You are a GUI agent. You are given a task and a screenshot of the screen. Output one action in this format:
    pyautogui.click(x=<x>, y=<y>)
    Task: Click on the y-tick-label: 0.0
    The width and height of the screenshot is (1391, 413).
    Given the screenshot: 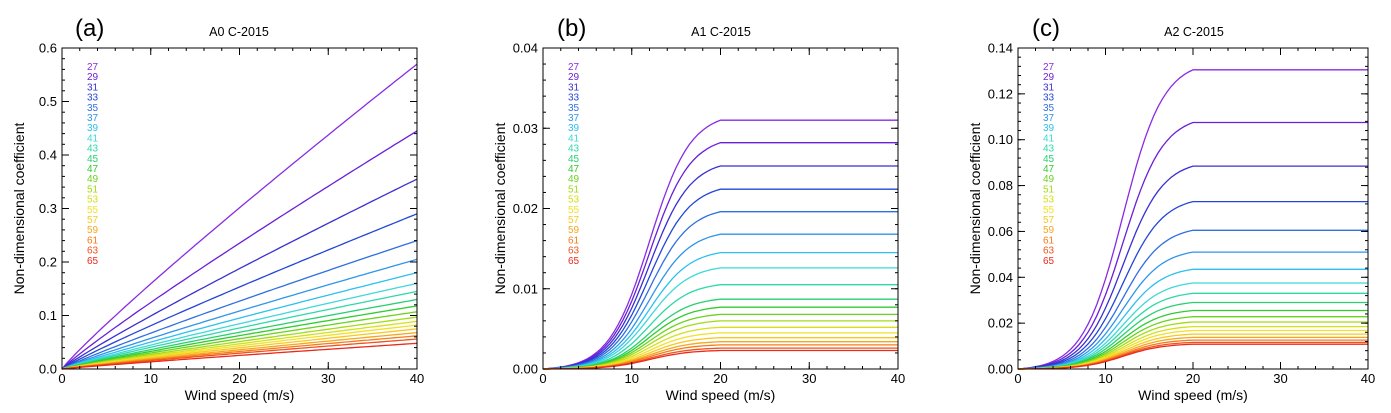 What is the action you would take?
    pyautogui.click(x=48, y=369)
    